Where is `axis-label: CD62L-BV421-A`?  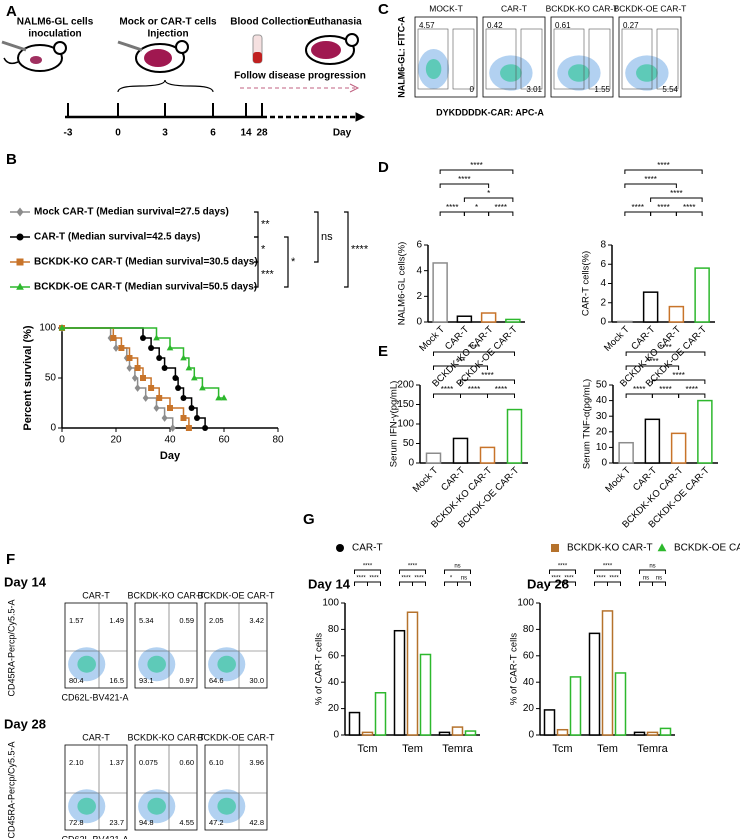 axis-label: CD62L-BV421-A is located at coordinates (94, 836).